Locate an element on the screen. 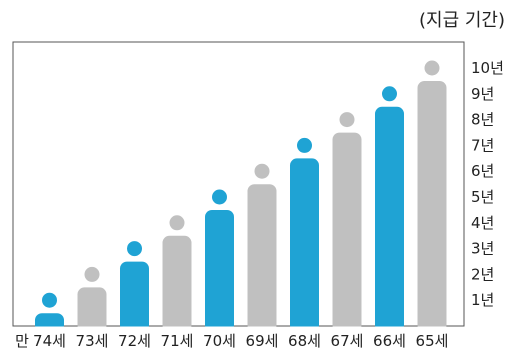 This screenshot has width=517, height=349. x-tick-label: 67세 is located at coordinates (347, 340).